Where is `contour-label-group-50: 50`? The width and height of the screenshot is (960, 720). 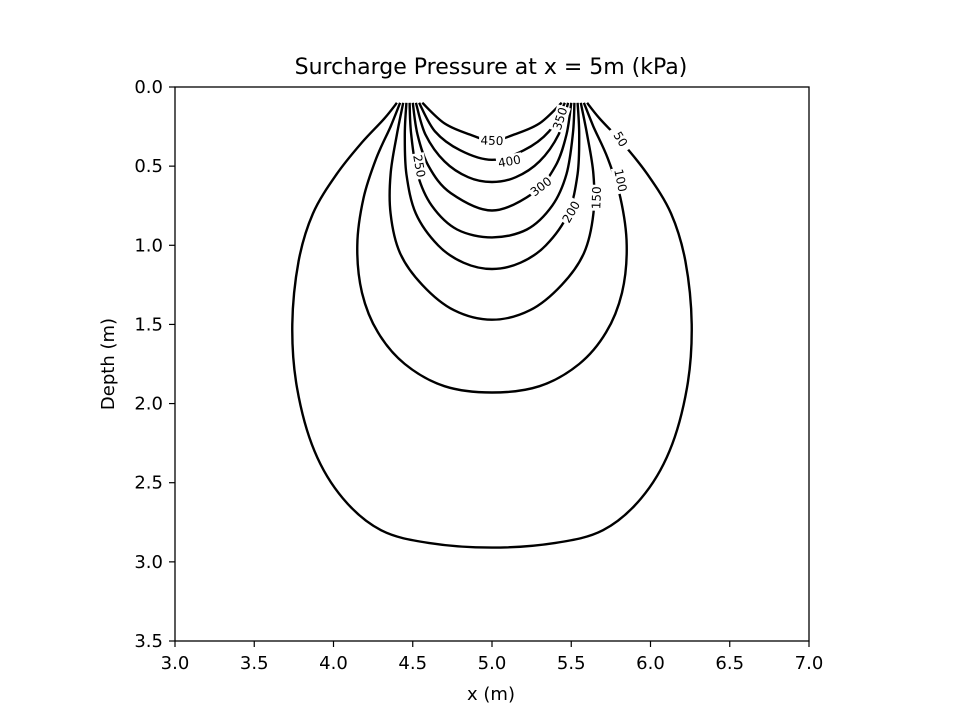 contour-label-group-50: 50 is located at coordinates (620, 139).